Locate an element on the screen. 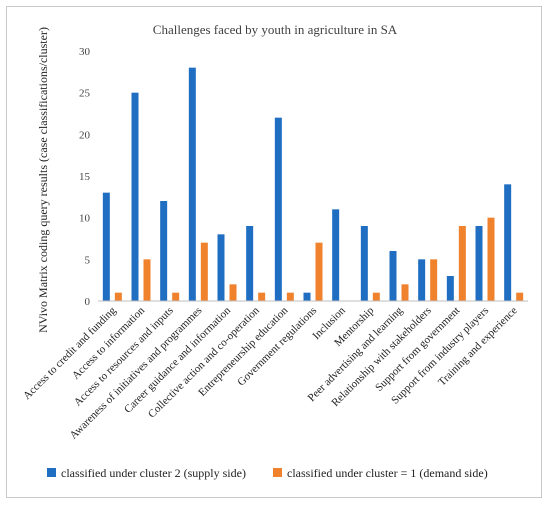 This screenshot has width=550, height=506. y-tick-label: 15 is located at coordinates (85, 177).